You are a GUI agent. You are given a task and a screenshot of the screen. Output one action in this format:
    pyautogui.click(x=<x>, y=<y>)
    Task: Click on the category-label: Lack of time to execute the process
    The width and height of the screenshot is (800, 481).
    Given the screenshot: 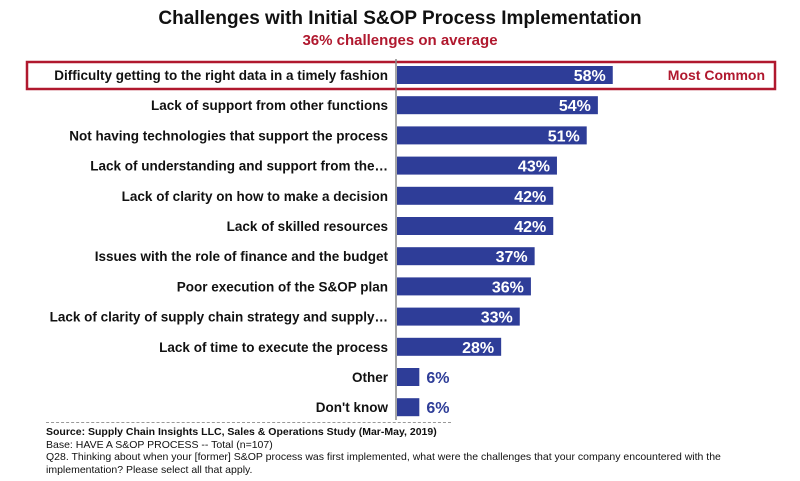 What is the action you would take?
    pyautogui.click(x=273, y=347)
    